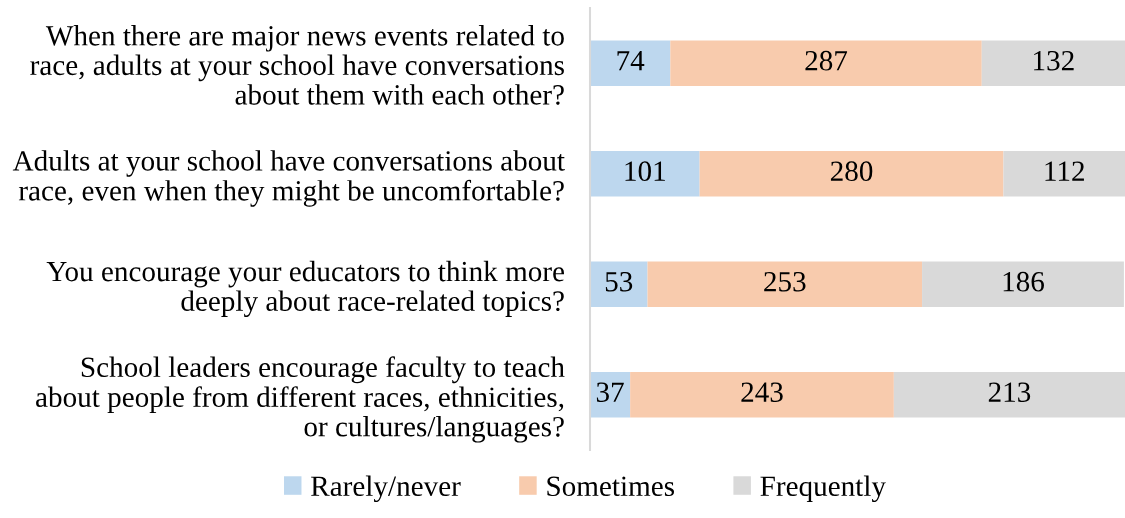 Image resolution: width=1125 pixels, height=518 pixels. I want to click on y-tick-label: You encourage your educators to think more deeply about race-related topics?, so click(305, 288).